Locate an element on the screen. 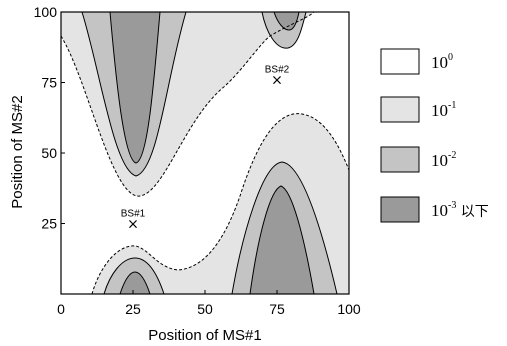  legend-label: 100 is located at coordinates (442, 62).